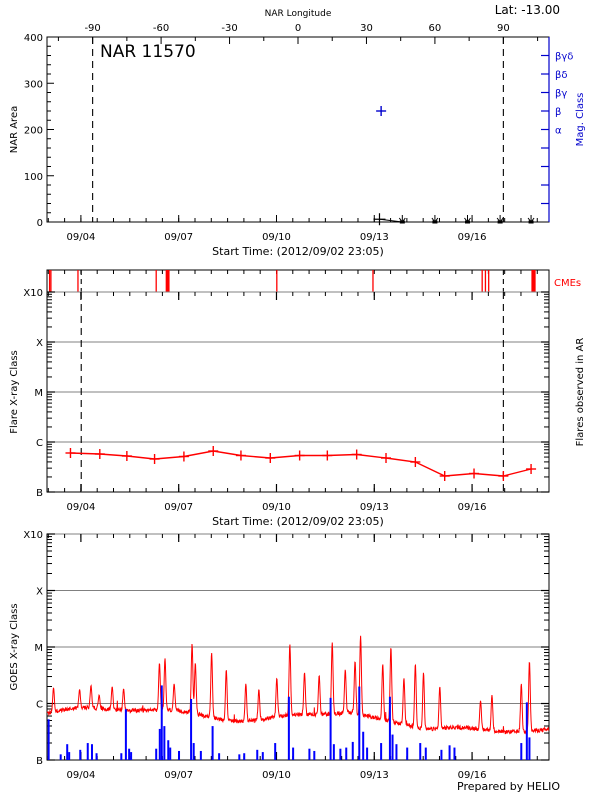 The image size is (600, 800). What do you see at coordinates (580, 392) in the screenshot?
I see `panel2-right-label: Flares observed in AR` at bounding box center [580, 392].